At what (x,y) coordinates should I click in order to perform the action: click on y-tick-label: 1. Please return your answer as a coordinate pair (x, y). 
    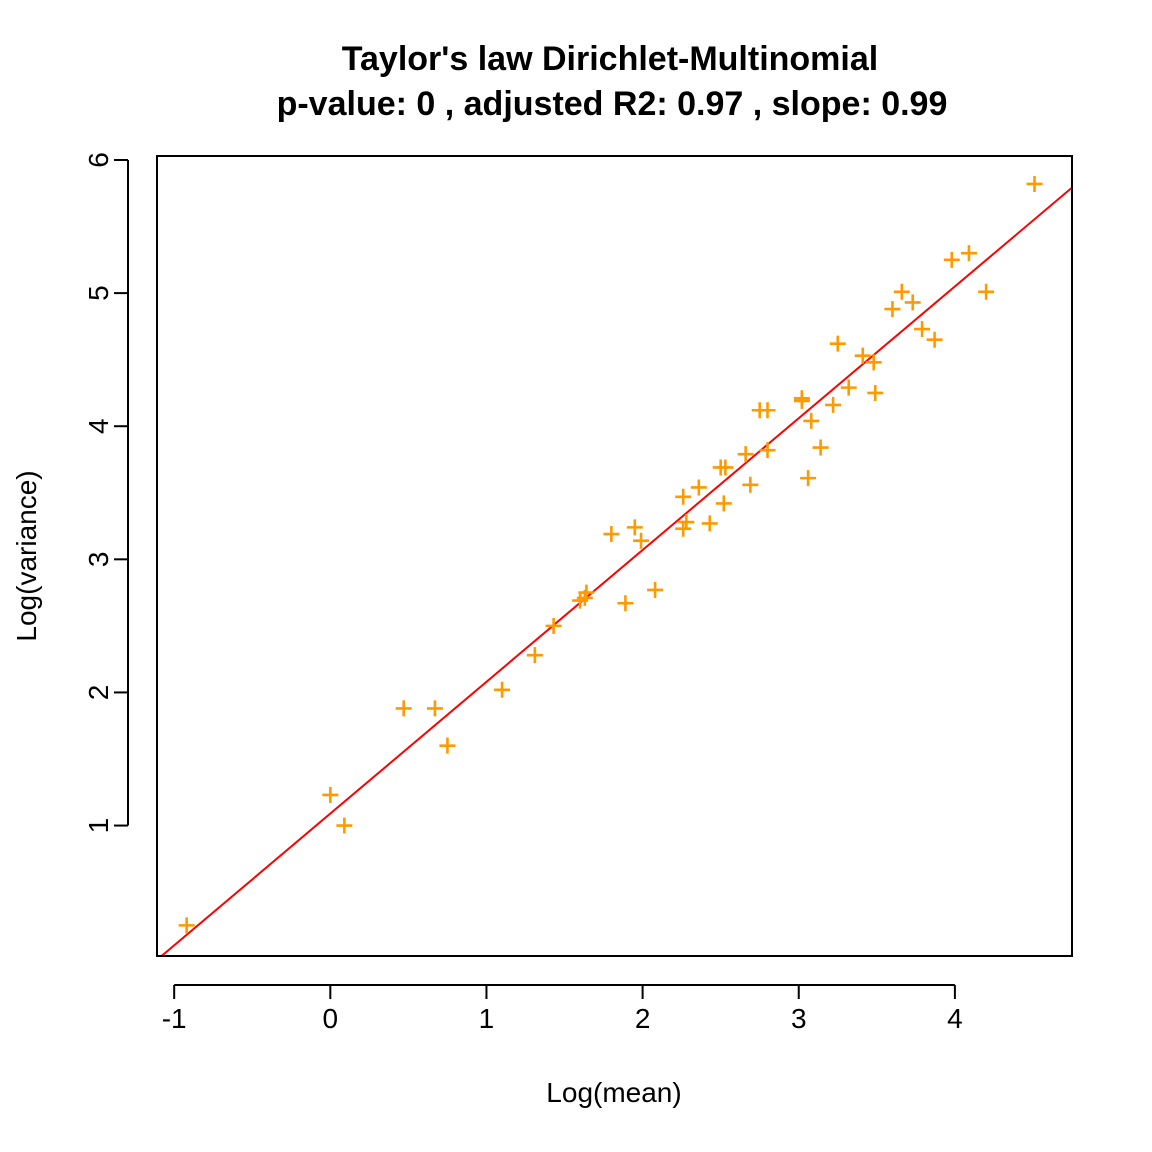
    Looking at the image, I should click on (98, 826).